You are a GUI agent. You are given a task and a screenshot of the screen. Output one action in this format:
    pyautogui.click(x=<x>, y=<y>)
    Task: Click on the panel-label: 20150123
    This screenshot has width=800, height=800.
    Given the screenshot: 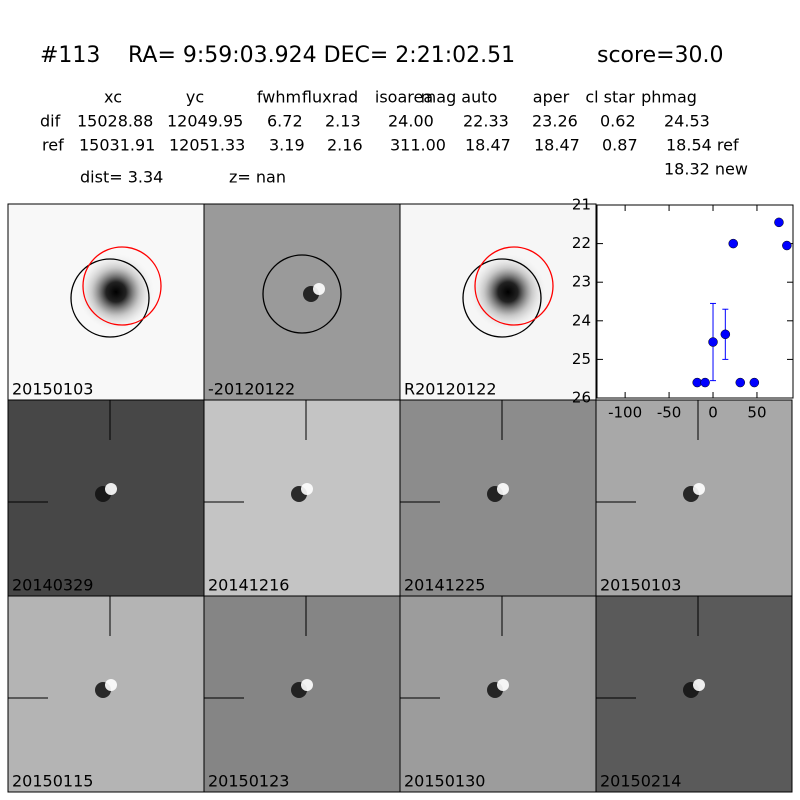 What is the action you would take?
    pyautogui.click(x=248, y=781)
    